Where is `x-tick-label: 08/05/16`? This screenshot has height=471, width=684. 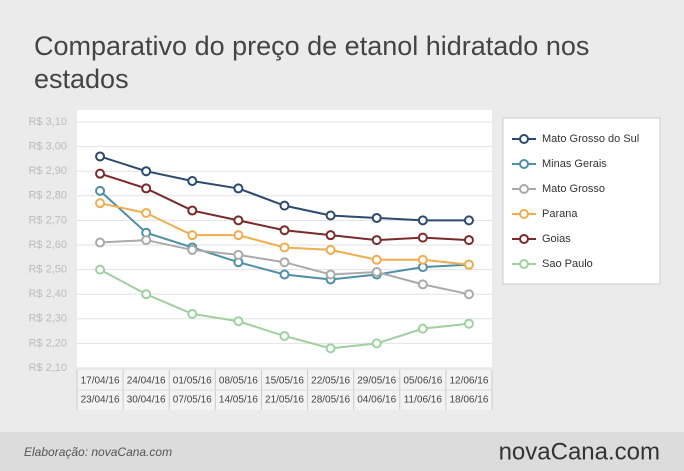 x-tick-label: 08/05/16 is located at coordinates (238, 381).